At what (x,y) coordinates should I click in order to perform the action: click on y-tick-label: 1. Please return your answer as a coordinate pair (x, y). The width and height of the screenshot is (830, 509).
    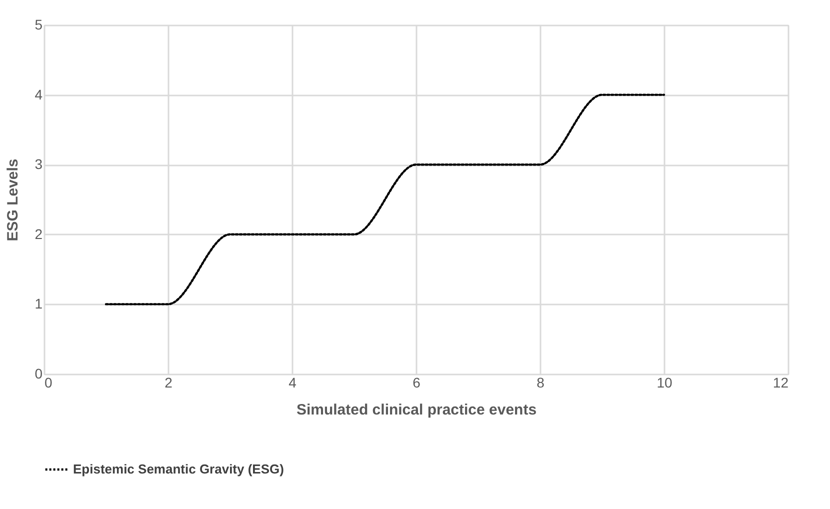
    Looking at the image, I should click on (38, 304).